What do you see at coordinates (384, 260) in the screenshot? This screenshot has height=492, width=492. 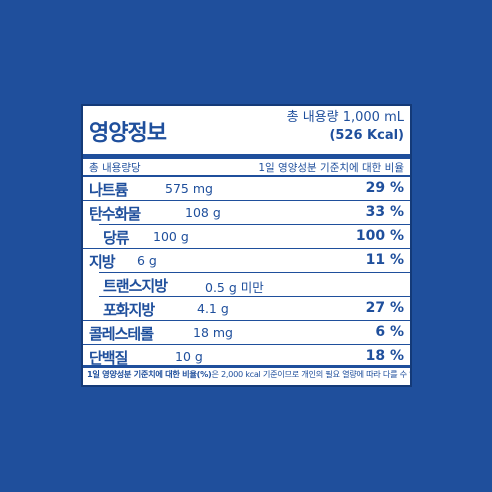 I see `nutrient-percent: 11 %` at bounding box center [384, 260].